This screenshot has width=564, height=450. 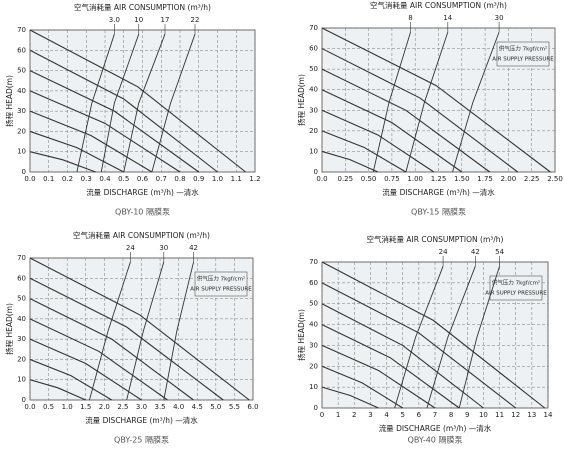 I want to click on air-label: 10, so click(x=138, y=20).